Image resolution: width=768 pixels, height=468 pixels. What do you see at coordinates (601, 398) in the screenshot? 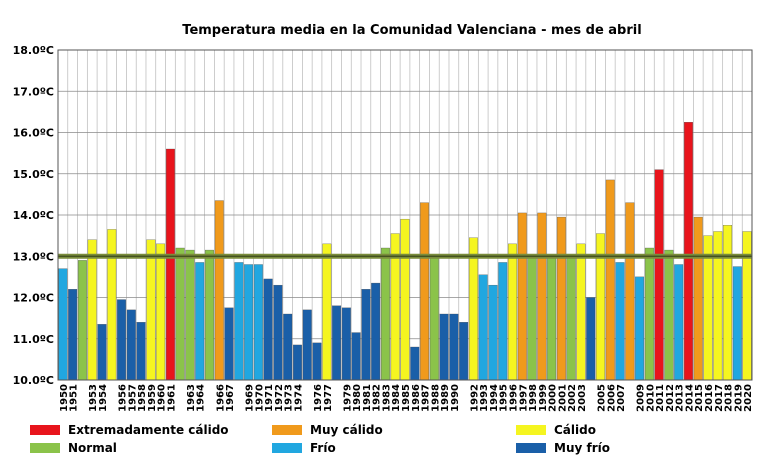
I see `x-tick-label: 2005` at bounding box center [601, 398].